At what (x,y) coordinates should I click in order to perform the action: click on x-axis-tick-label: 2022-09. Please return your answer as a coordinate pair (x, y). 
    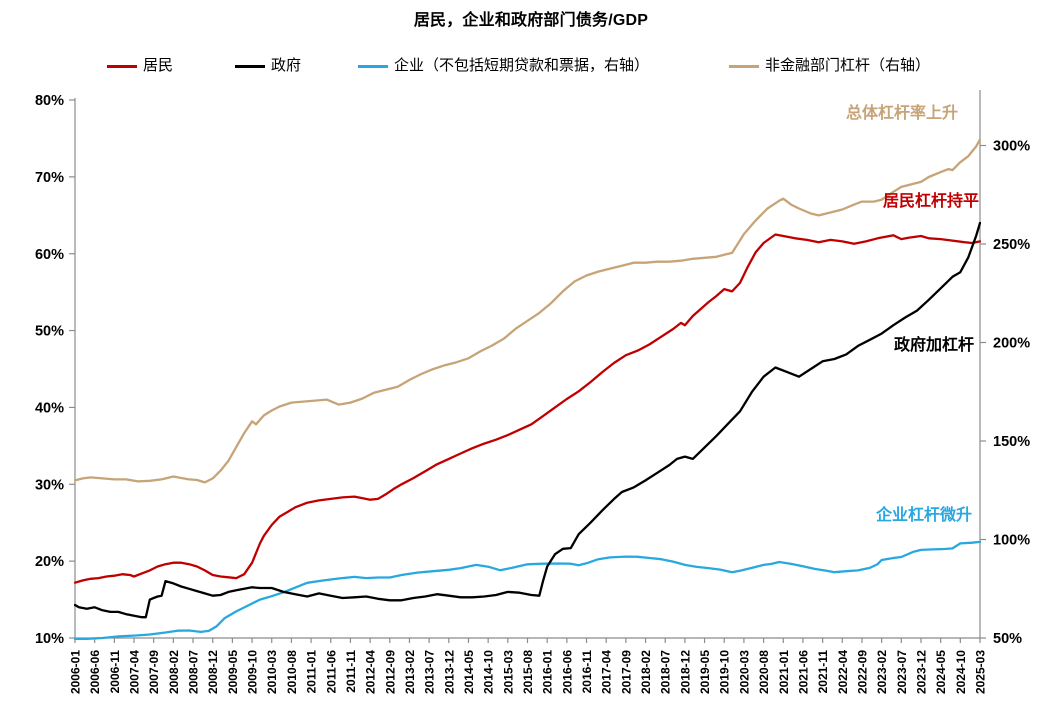
    Looking at the image, I should click on (862, 672).